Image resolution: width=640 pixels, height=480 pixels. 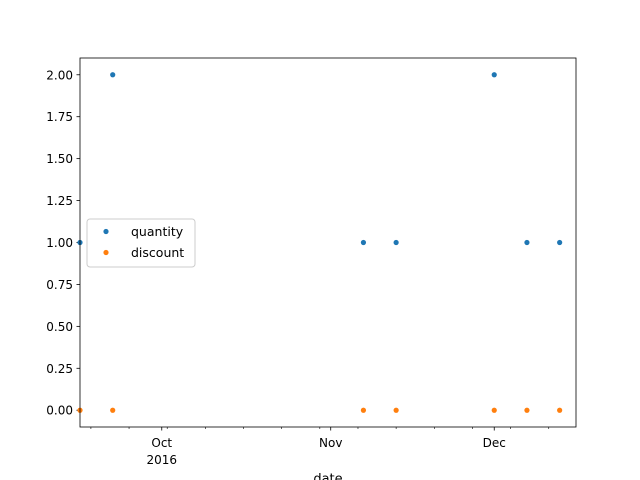 What do you see at coordinates (59, 75) in the screenshot?
I see `y-tick-label: 2.00` at bounding box center [59, 75].